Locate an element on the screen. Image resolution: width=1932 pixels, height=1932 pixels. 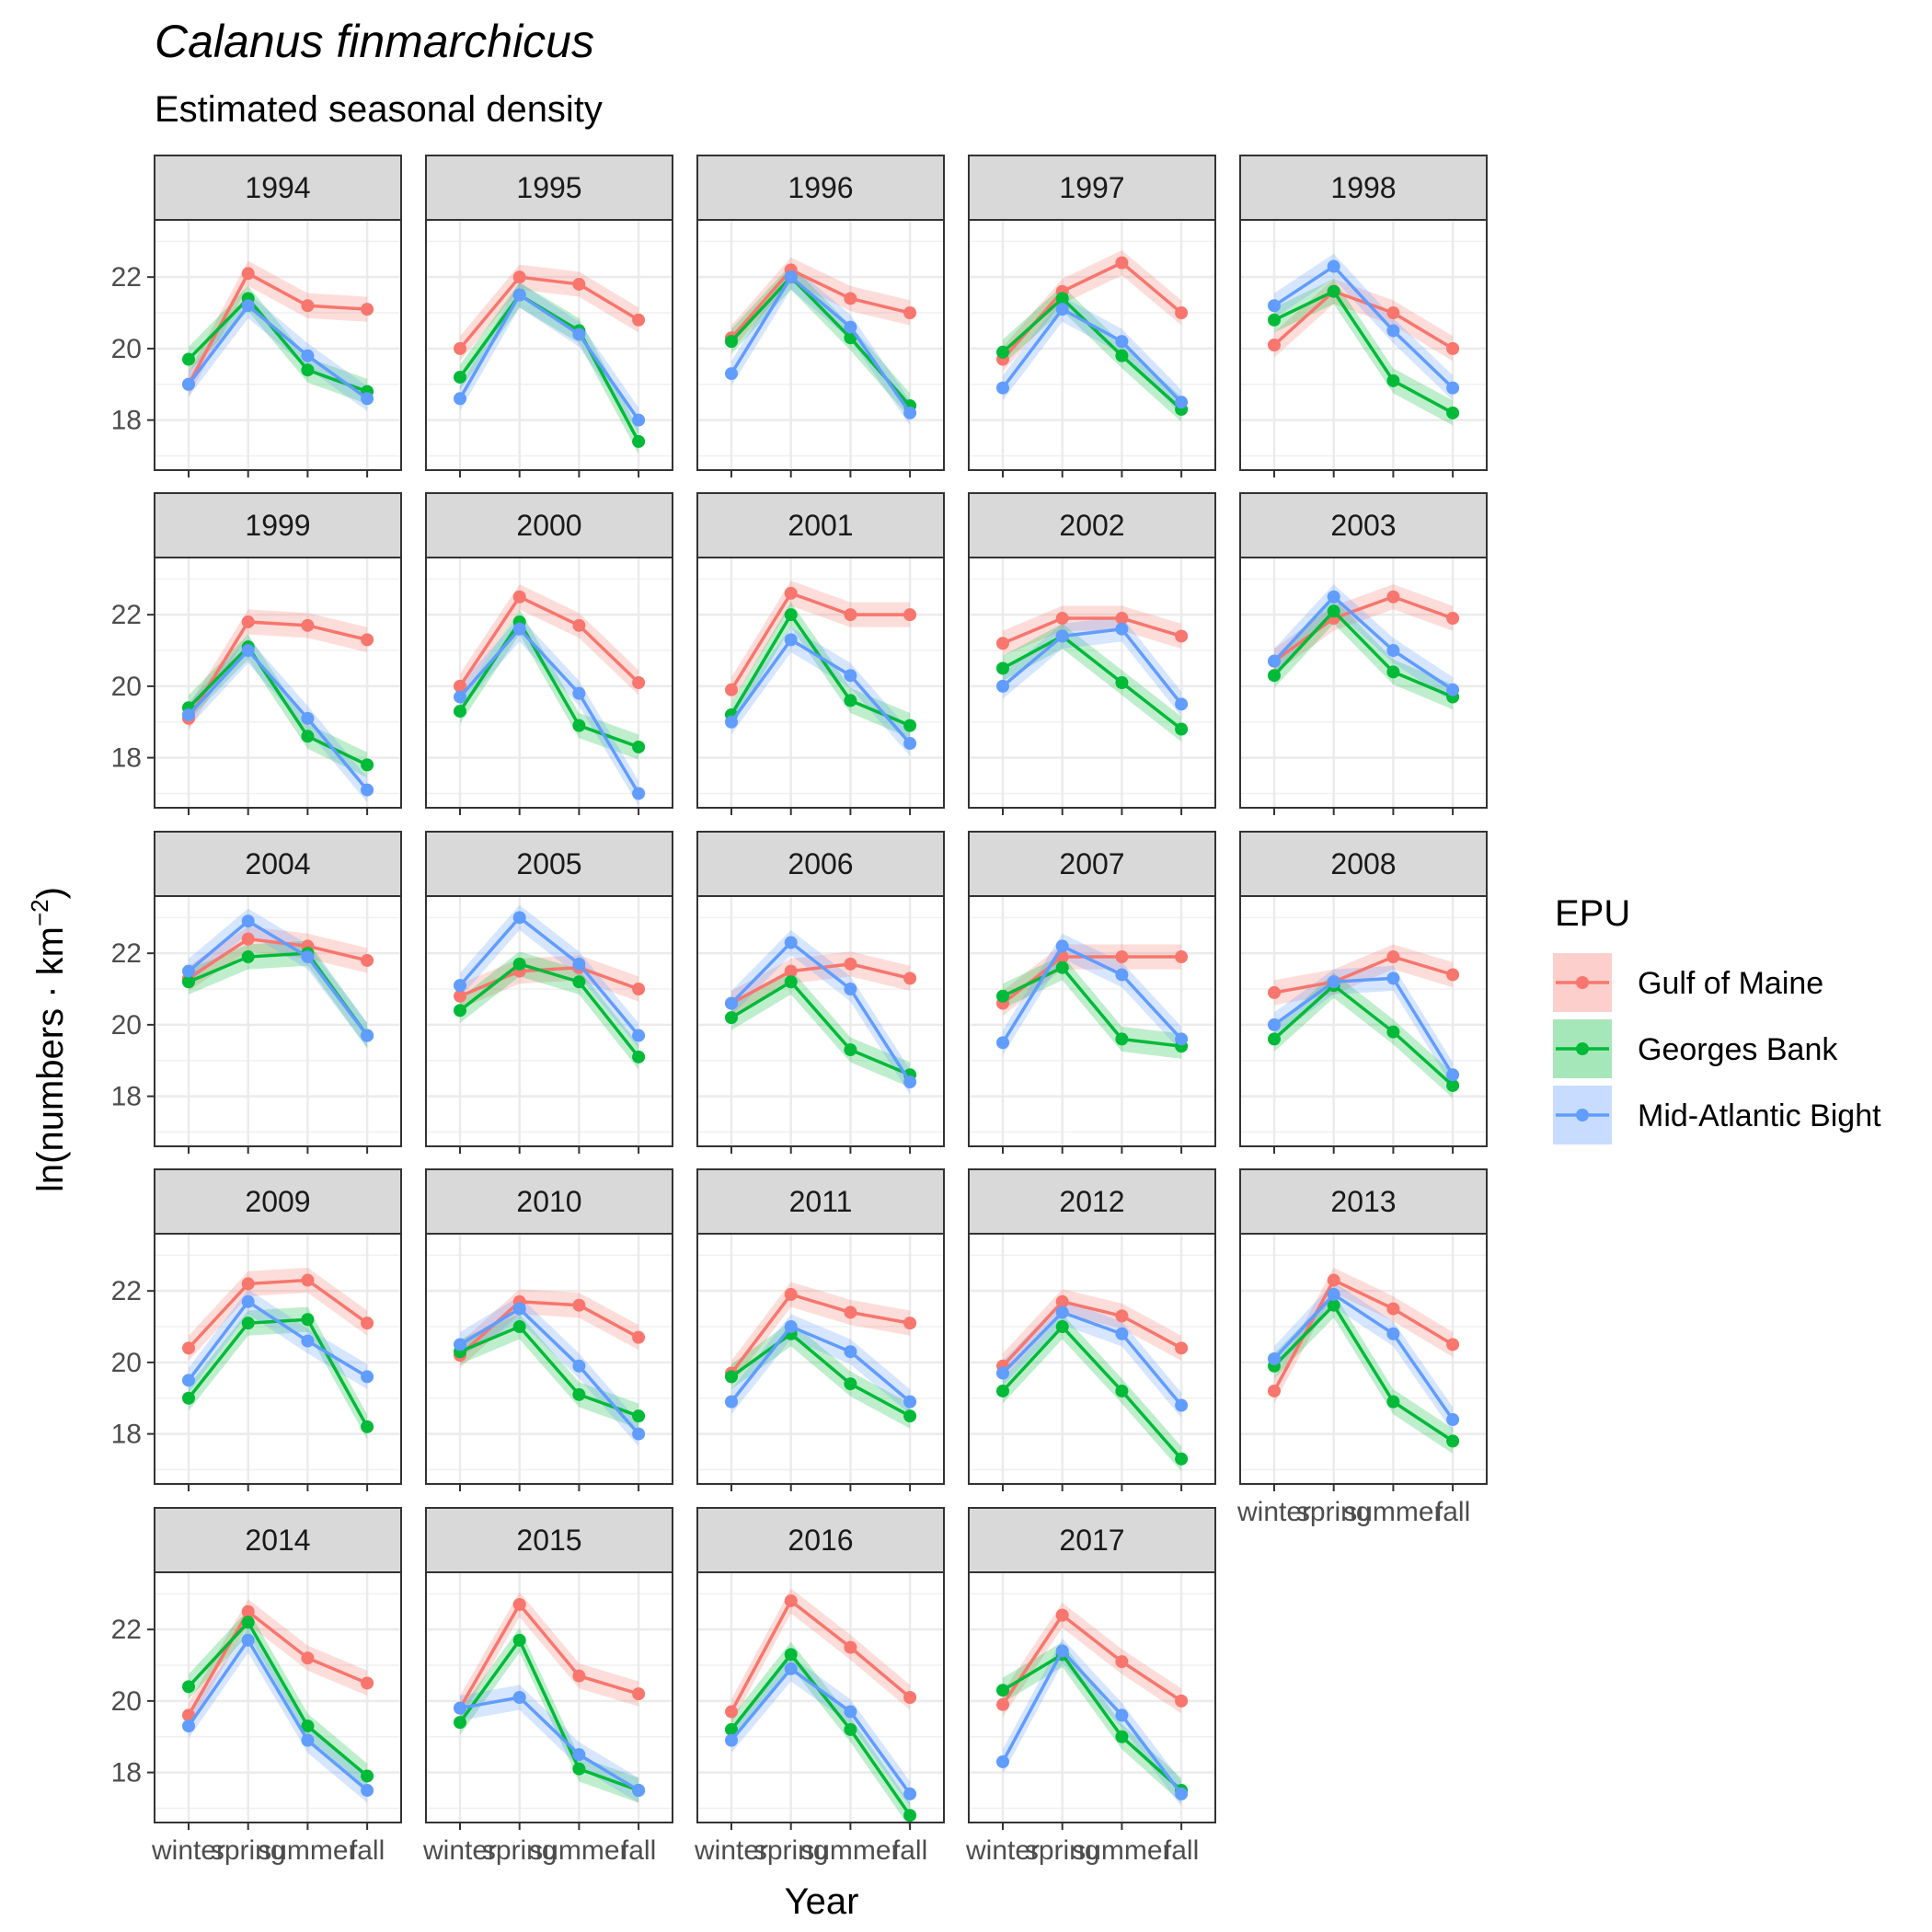
facet-strip-label: 2005 is located at coordinates (548, 863).